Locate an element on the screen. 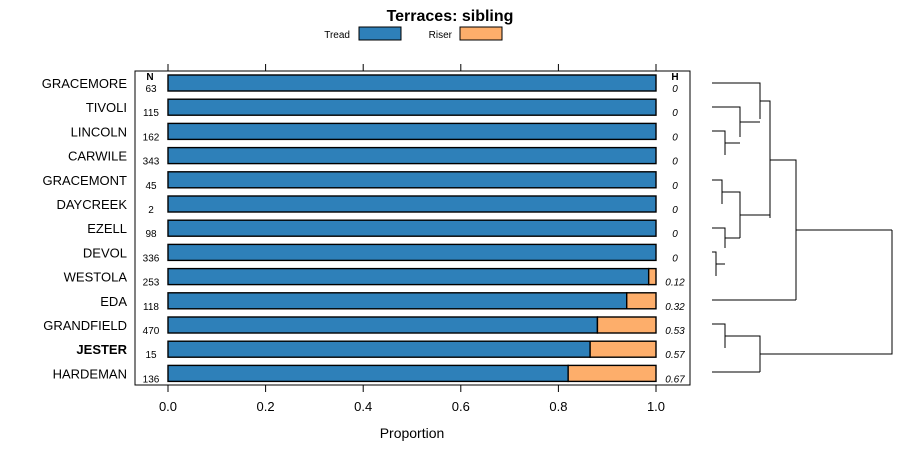 The image size is (900, 460). row-label: LINCOLN is located at coordinates (99, 131).